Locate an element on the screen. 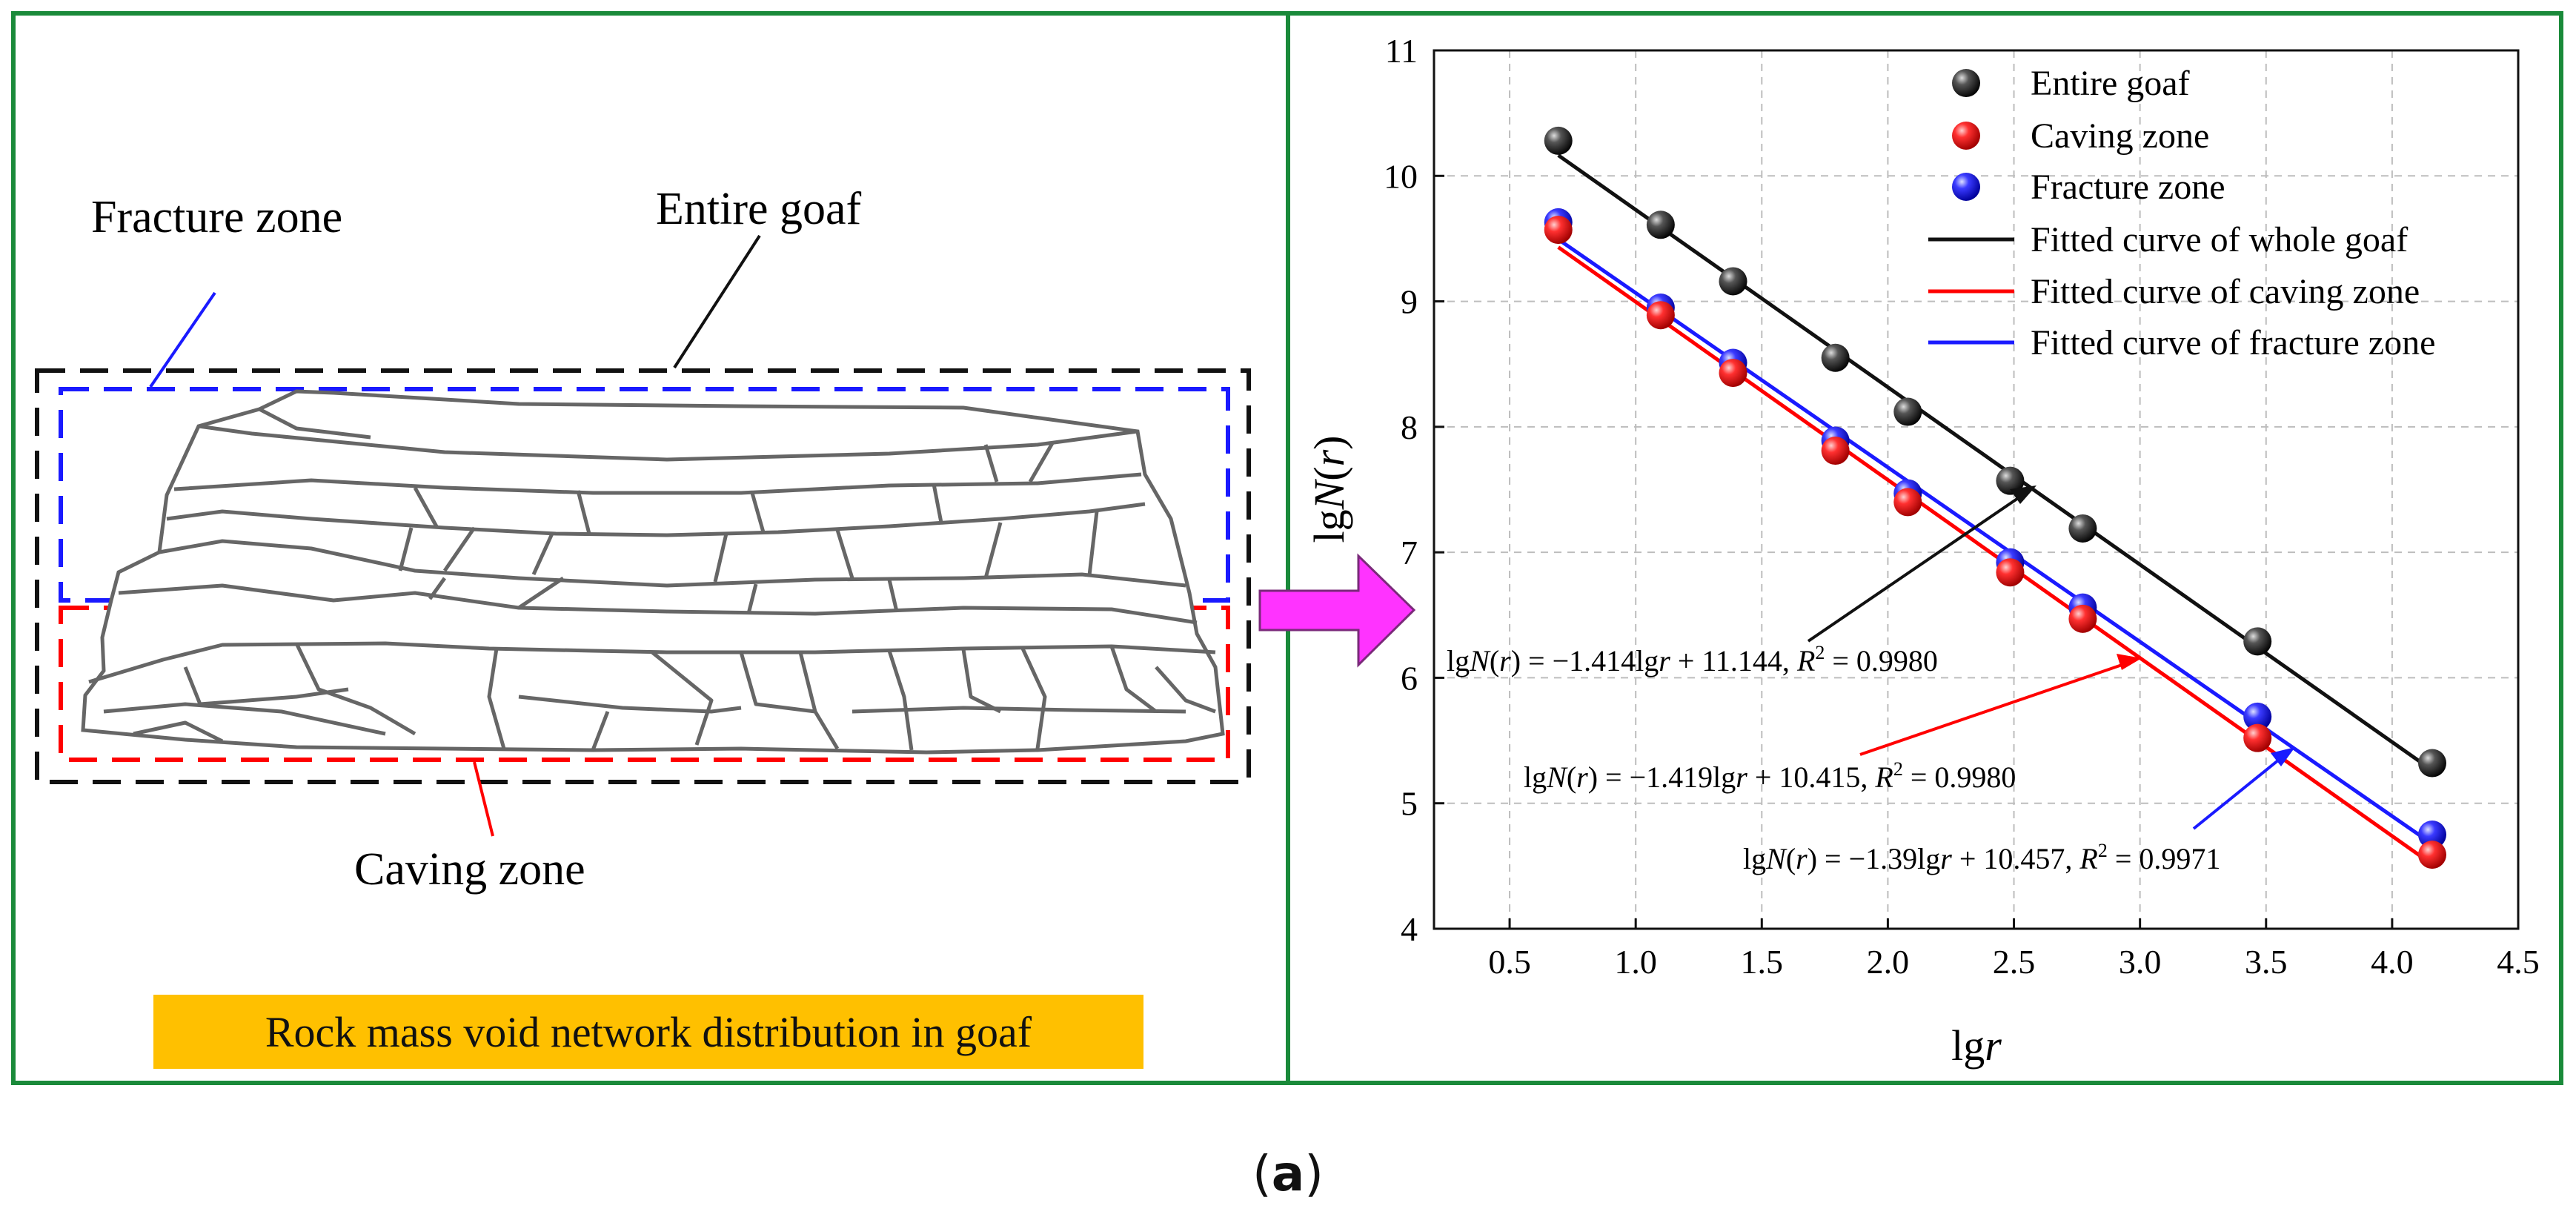 This screenshot has height=1223, width=2576. equation-fracture: lgN(r) = −1.39lgr + 10.457, R2 = 0.9971 is located at coordinates (1981, 857).